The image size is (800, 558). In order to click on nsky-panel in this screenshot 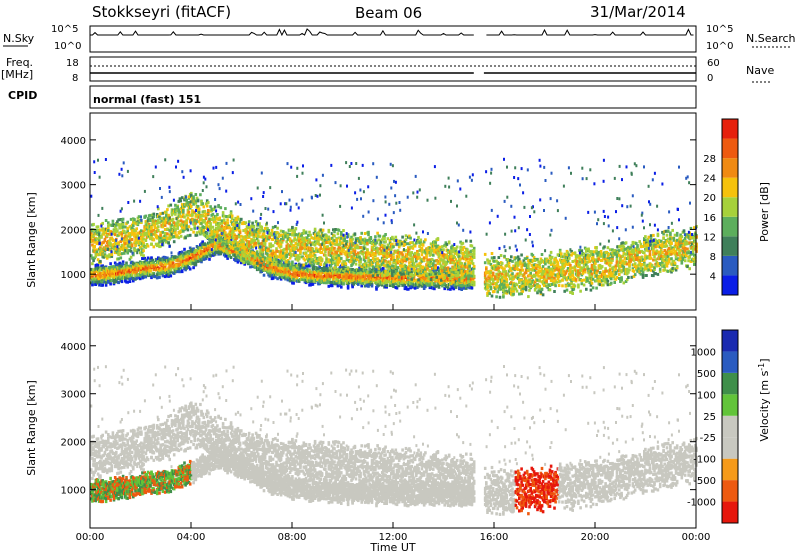, I will do `click(393, 39)`.